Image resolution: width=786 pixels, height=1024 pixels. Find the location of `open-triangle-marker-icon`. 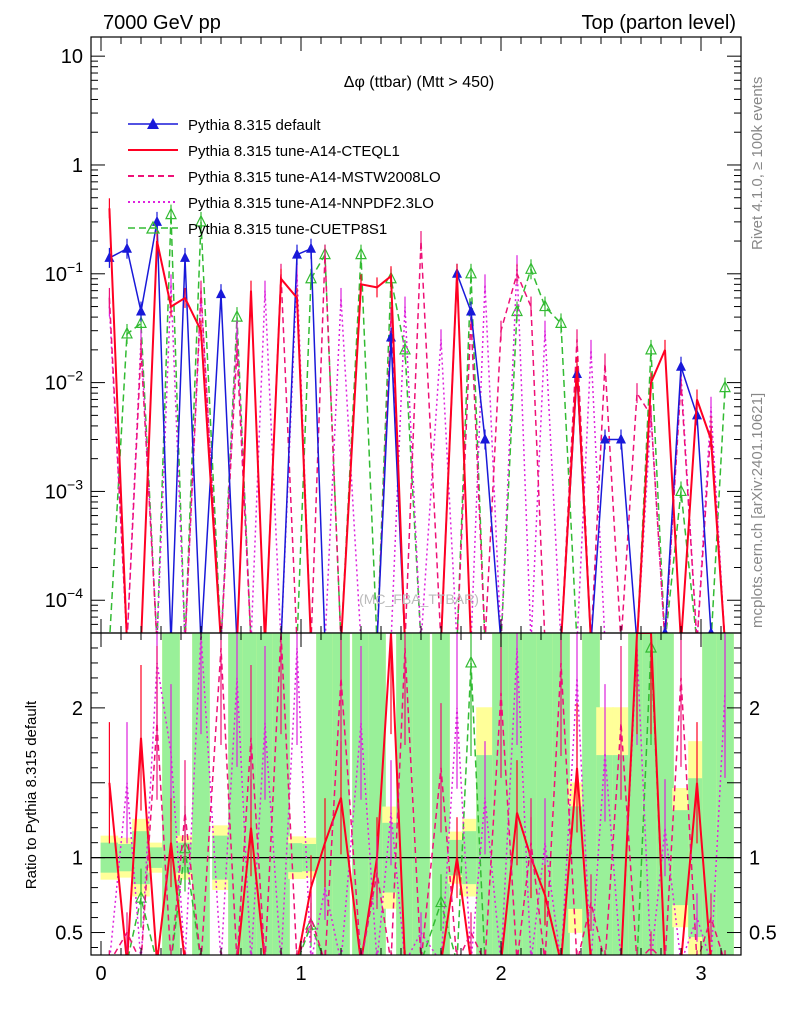

open-triangle-marker-icon is located at coordinates (153, 227).